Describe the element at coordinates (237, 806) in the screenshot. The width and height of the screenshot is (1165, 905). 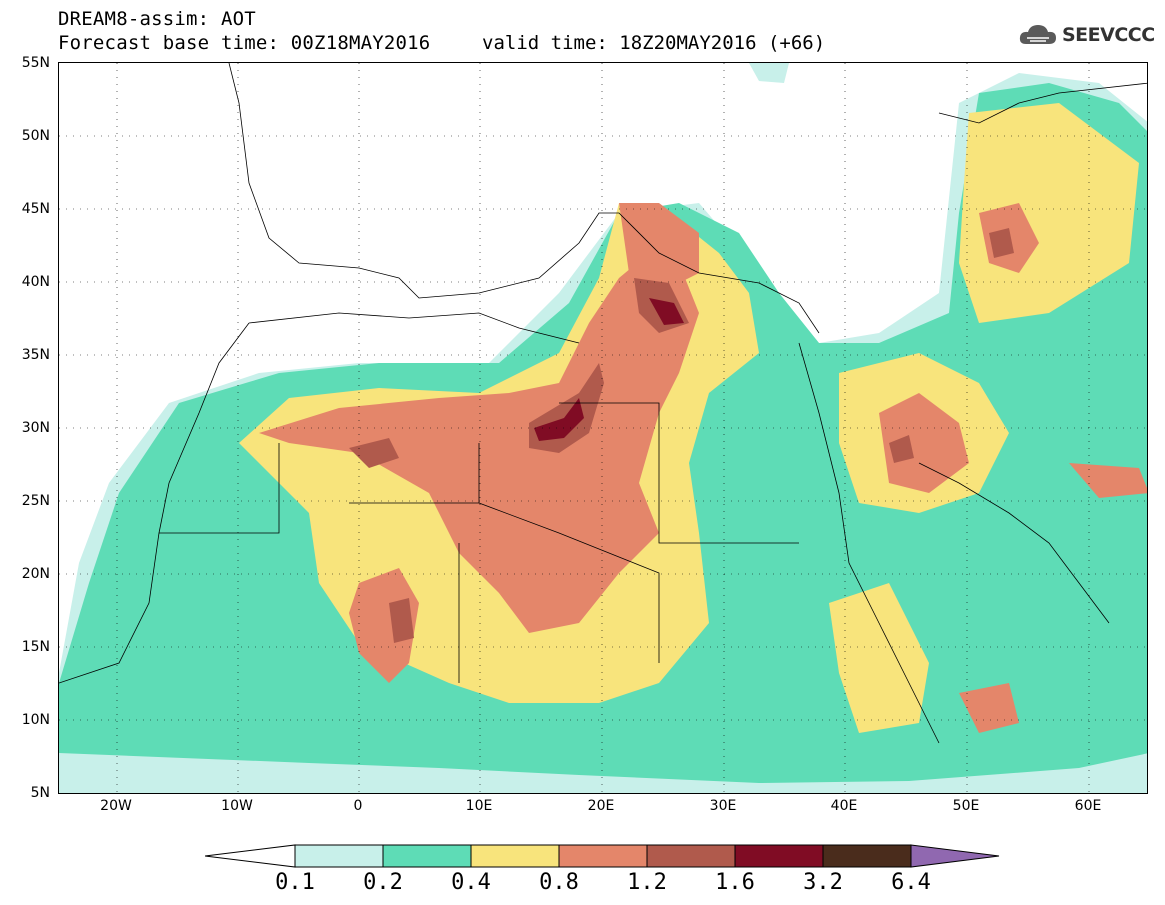
I see `lon-label: 10W` at that location.